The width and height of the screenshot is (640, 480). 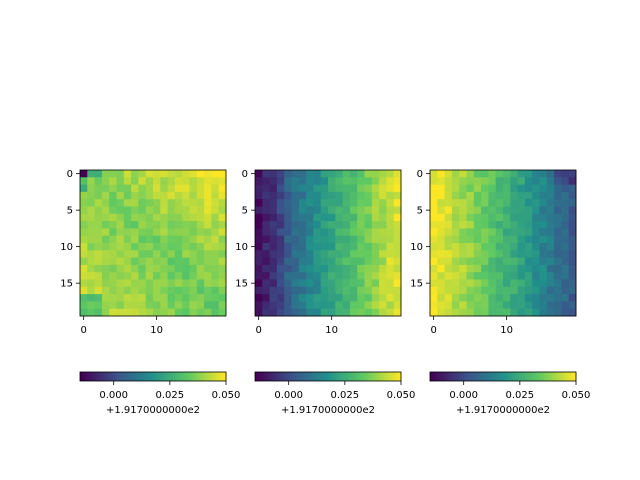 What do you see at coordinates (245, 174) in the screenshot?
I see `y-tick-label: 0` at bounding box center [245, 174].